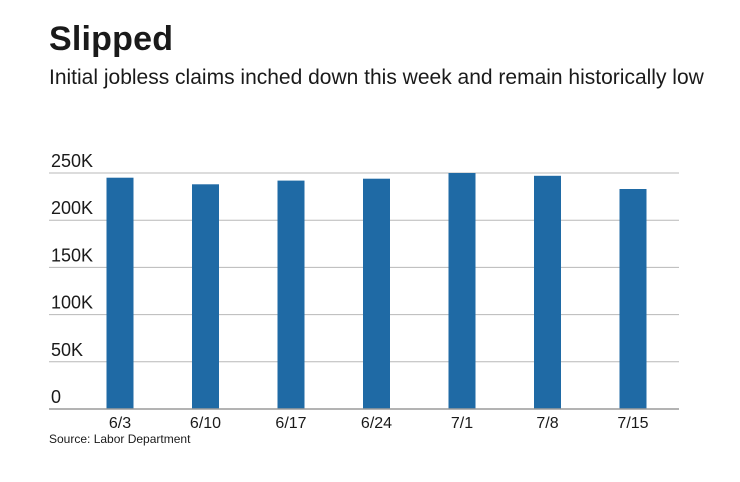  Describe the element at coordinates (67, 350) in the screenshot. I see `y-tick-label: 50K` at that location.